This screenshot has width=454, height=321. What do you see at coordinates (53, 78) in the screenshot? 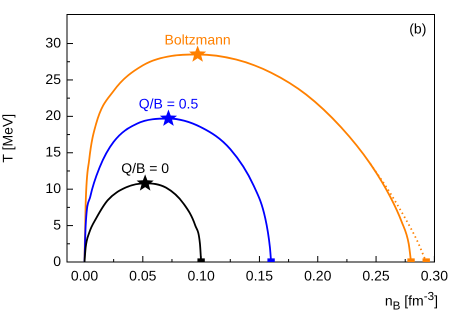
I see `y-tick-label: 25` at bounding box center [53, 78].